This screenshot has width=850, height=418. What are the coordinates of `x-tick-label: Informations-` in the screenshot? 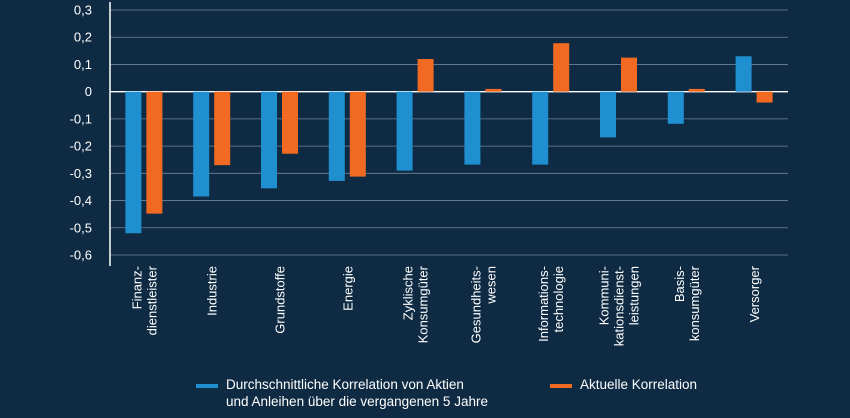 It's located at (543, 304).